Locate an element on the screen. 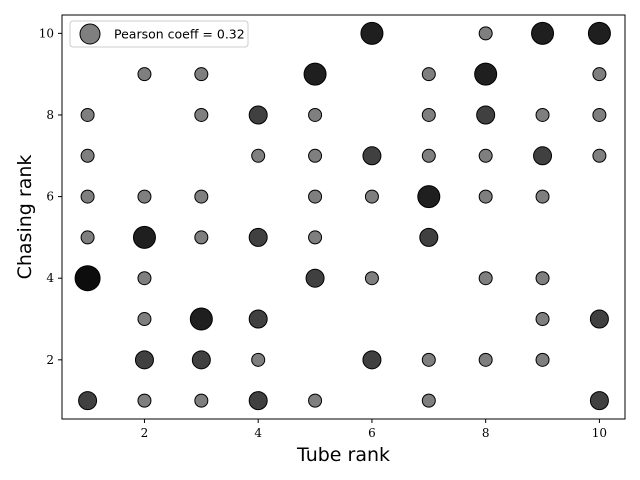 This screenshot has height=480, width=640. y-axis-label: Chasing rank is located at coordinates (25, 217).